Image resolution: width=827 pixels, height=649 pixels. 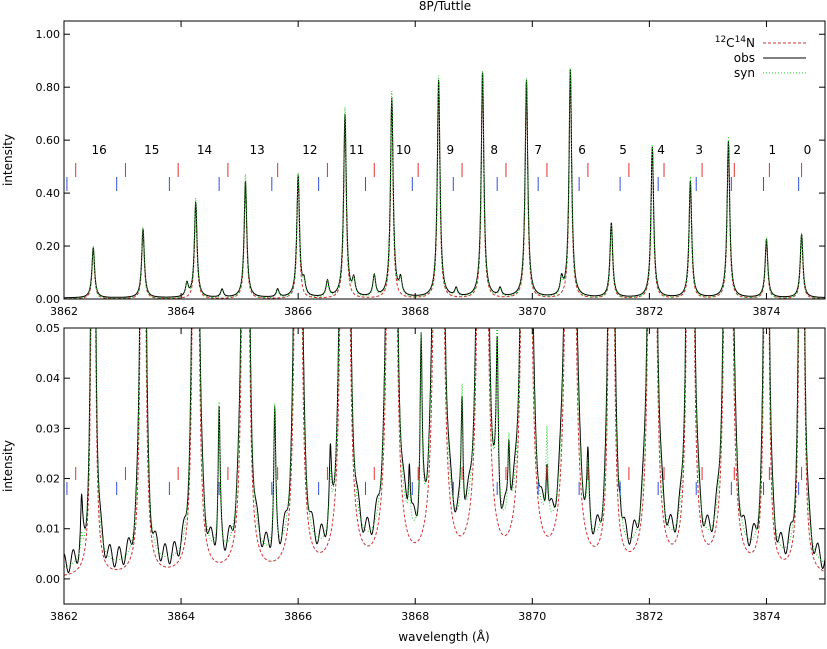 I want to click on element-n: N, so click(x=750, y=43).